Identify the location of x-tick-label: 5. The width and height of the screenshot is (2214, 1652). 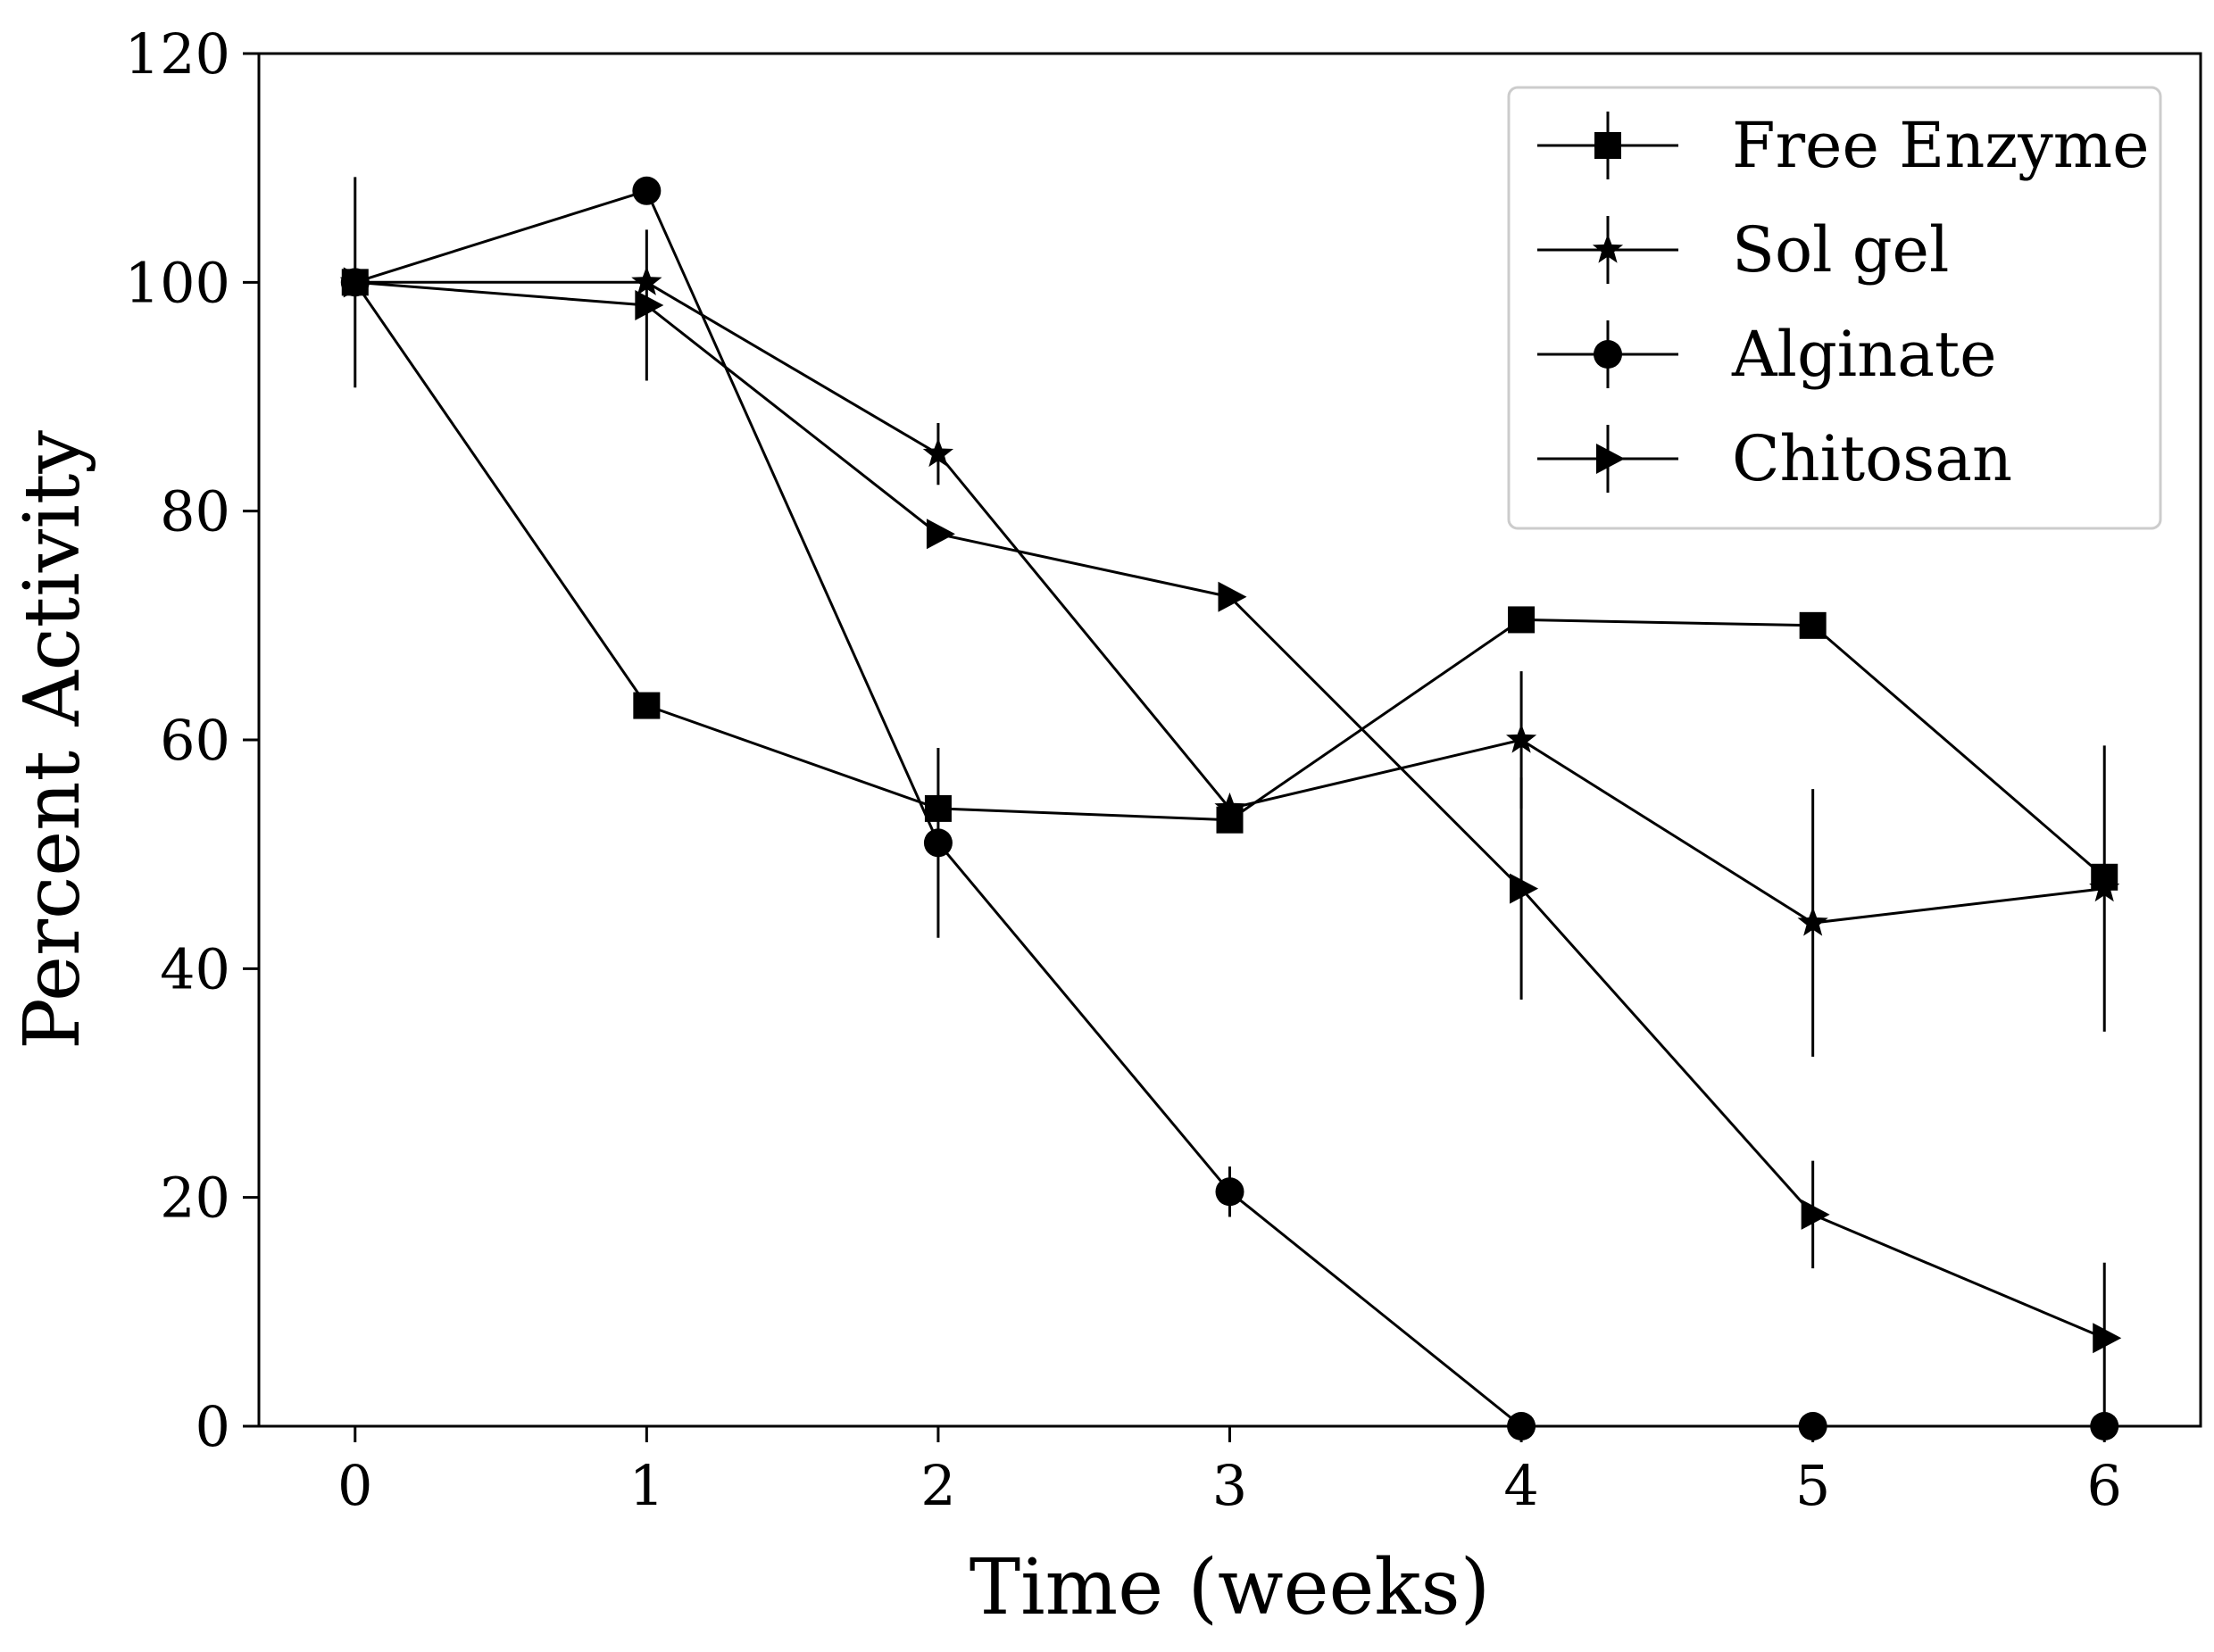
(1812, 1486).